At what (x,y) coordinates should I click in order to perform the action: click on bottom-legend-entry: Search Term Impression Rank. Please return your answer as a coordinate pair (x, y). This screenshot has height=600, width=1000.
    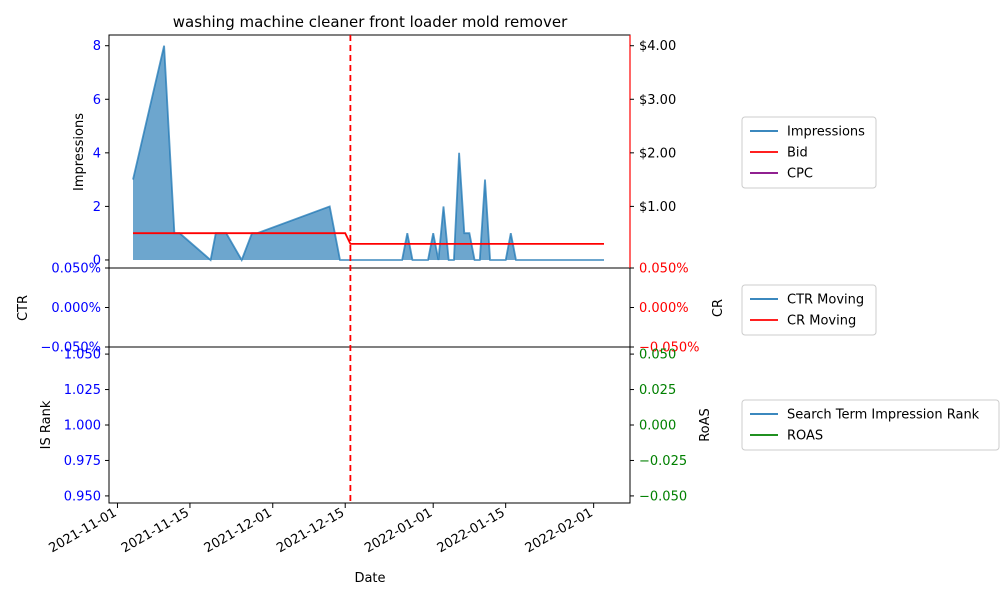
    Looking at the image, I should click on (883, 415).